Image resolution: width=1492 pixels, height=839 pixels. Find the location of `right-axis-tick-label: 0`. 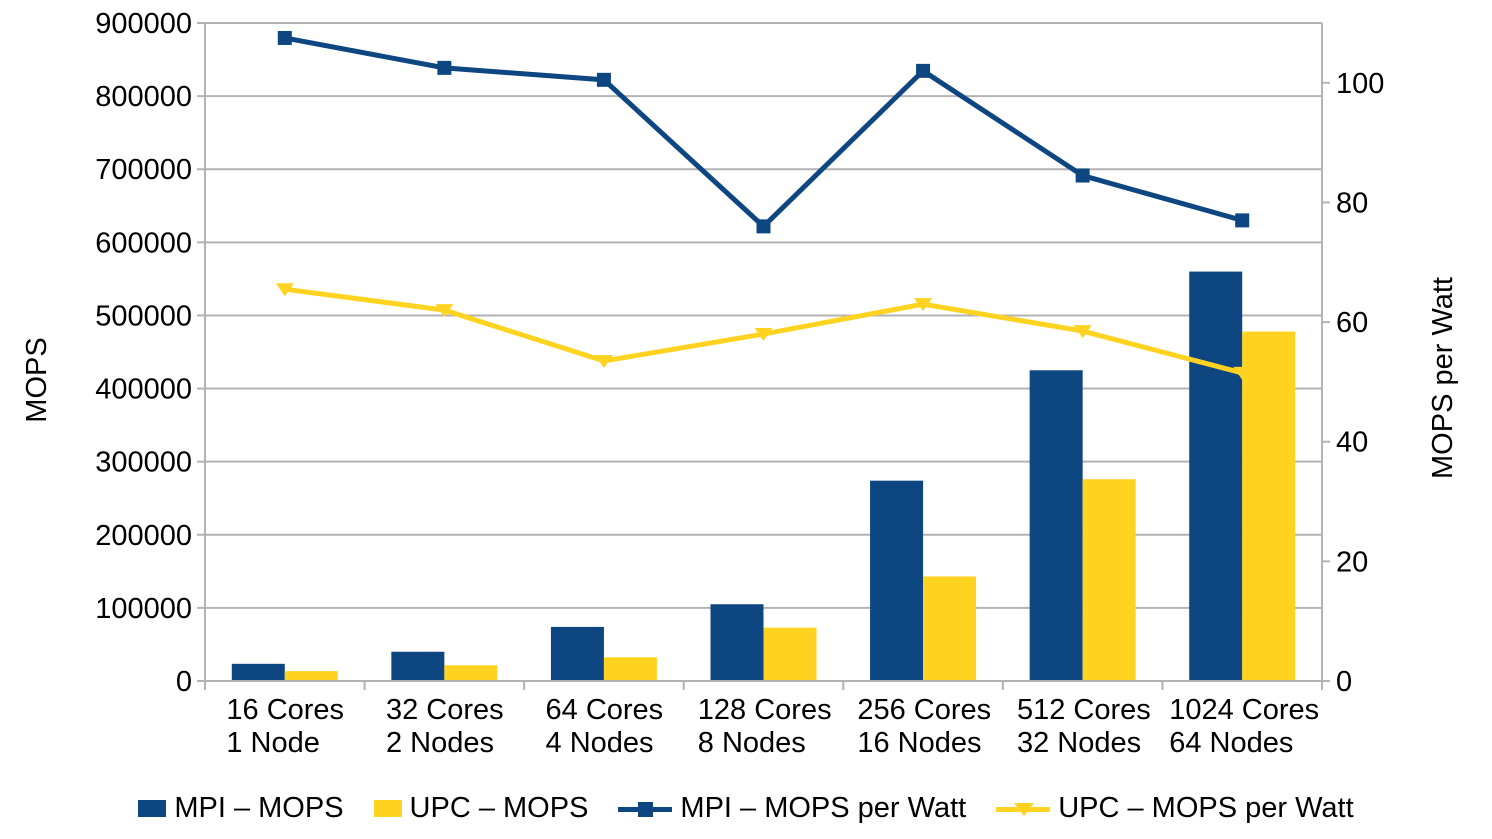

right-axis-tick-label: 0 is located at coordinates (1344, 682).